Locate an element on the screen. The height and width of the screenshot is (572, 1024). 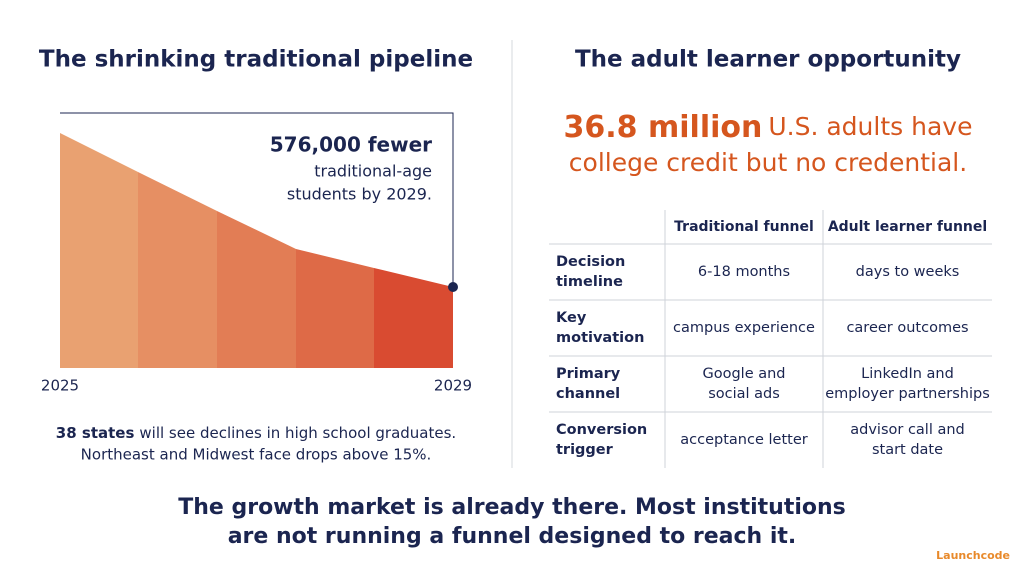
right-title: The adult learner opportunity is located at coordinates (768, 60).